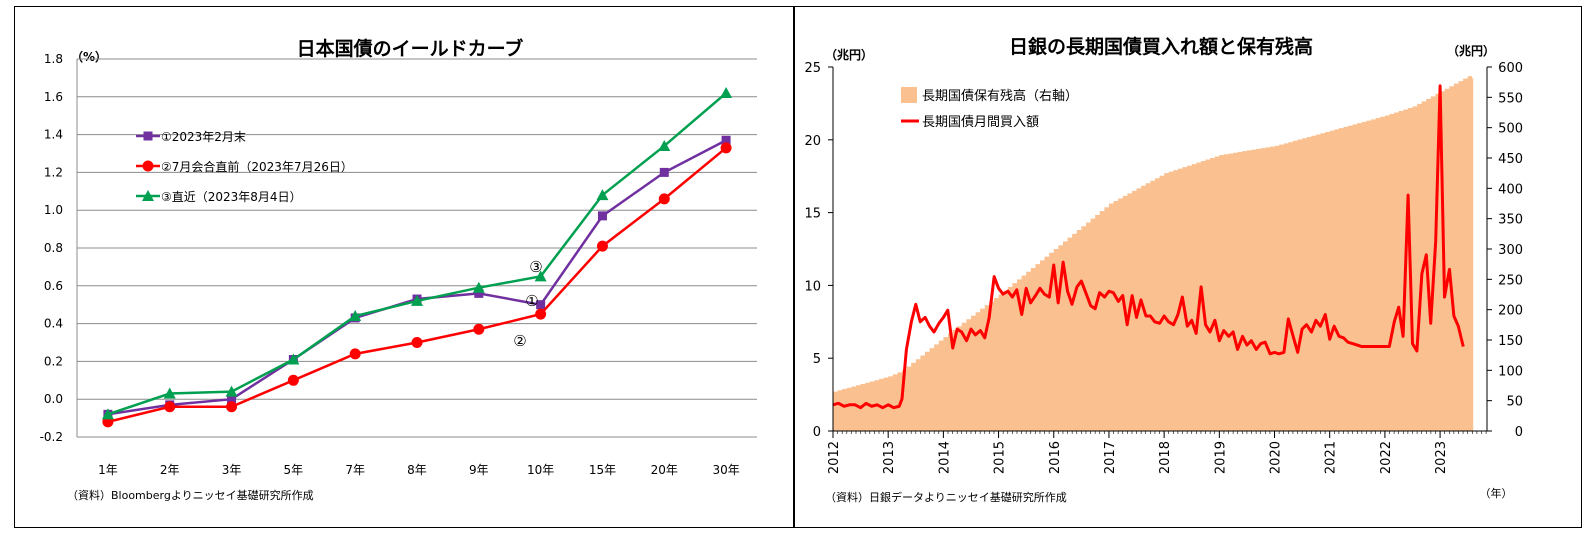 The width and height of the screenshot is (1592, 539). I want to click on x-tick-label: 1年, so click(108, 470).